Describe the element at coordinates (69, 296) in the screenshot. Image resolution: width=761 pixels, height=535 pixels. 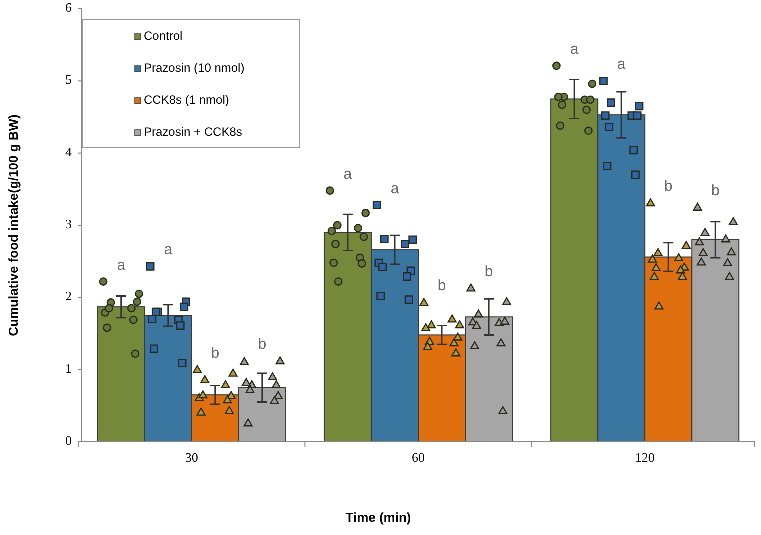
I see `y-tick-label: 2` at that location.